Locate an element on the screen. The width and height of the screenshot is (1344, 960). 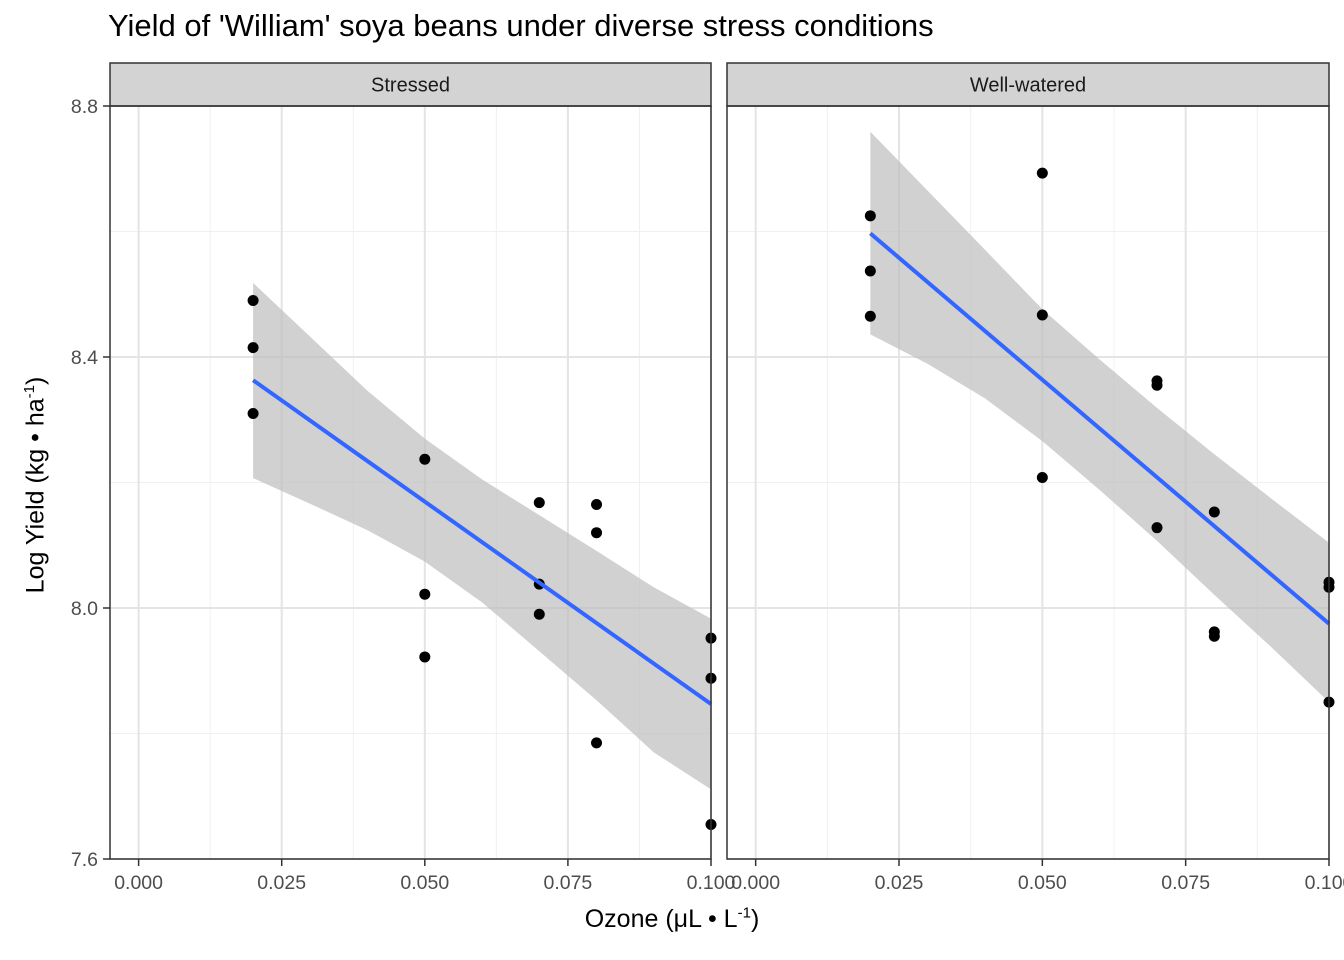
y-tick-label: 8.0 is located at coordinates (84, 609).